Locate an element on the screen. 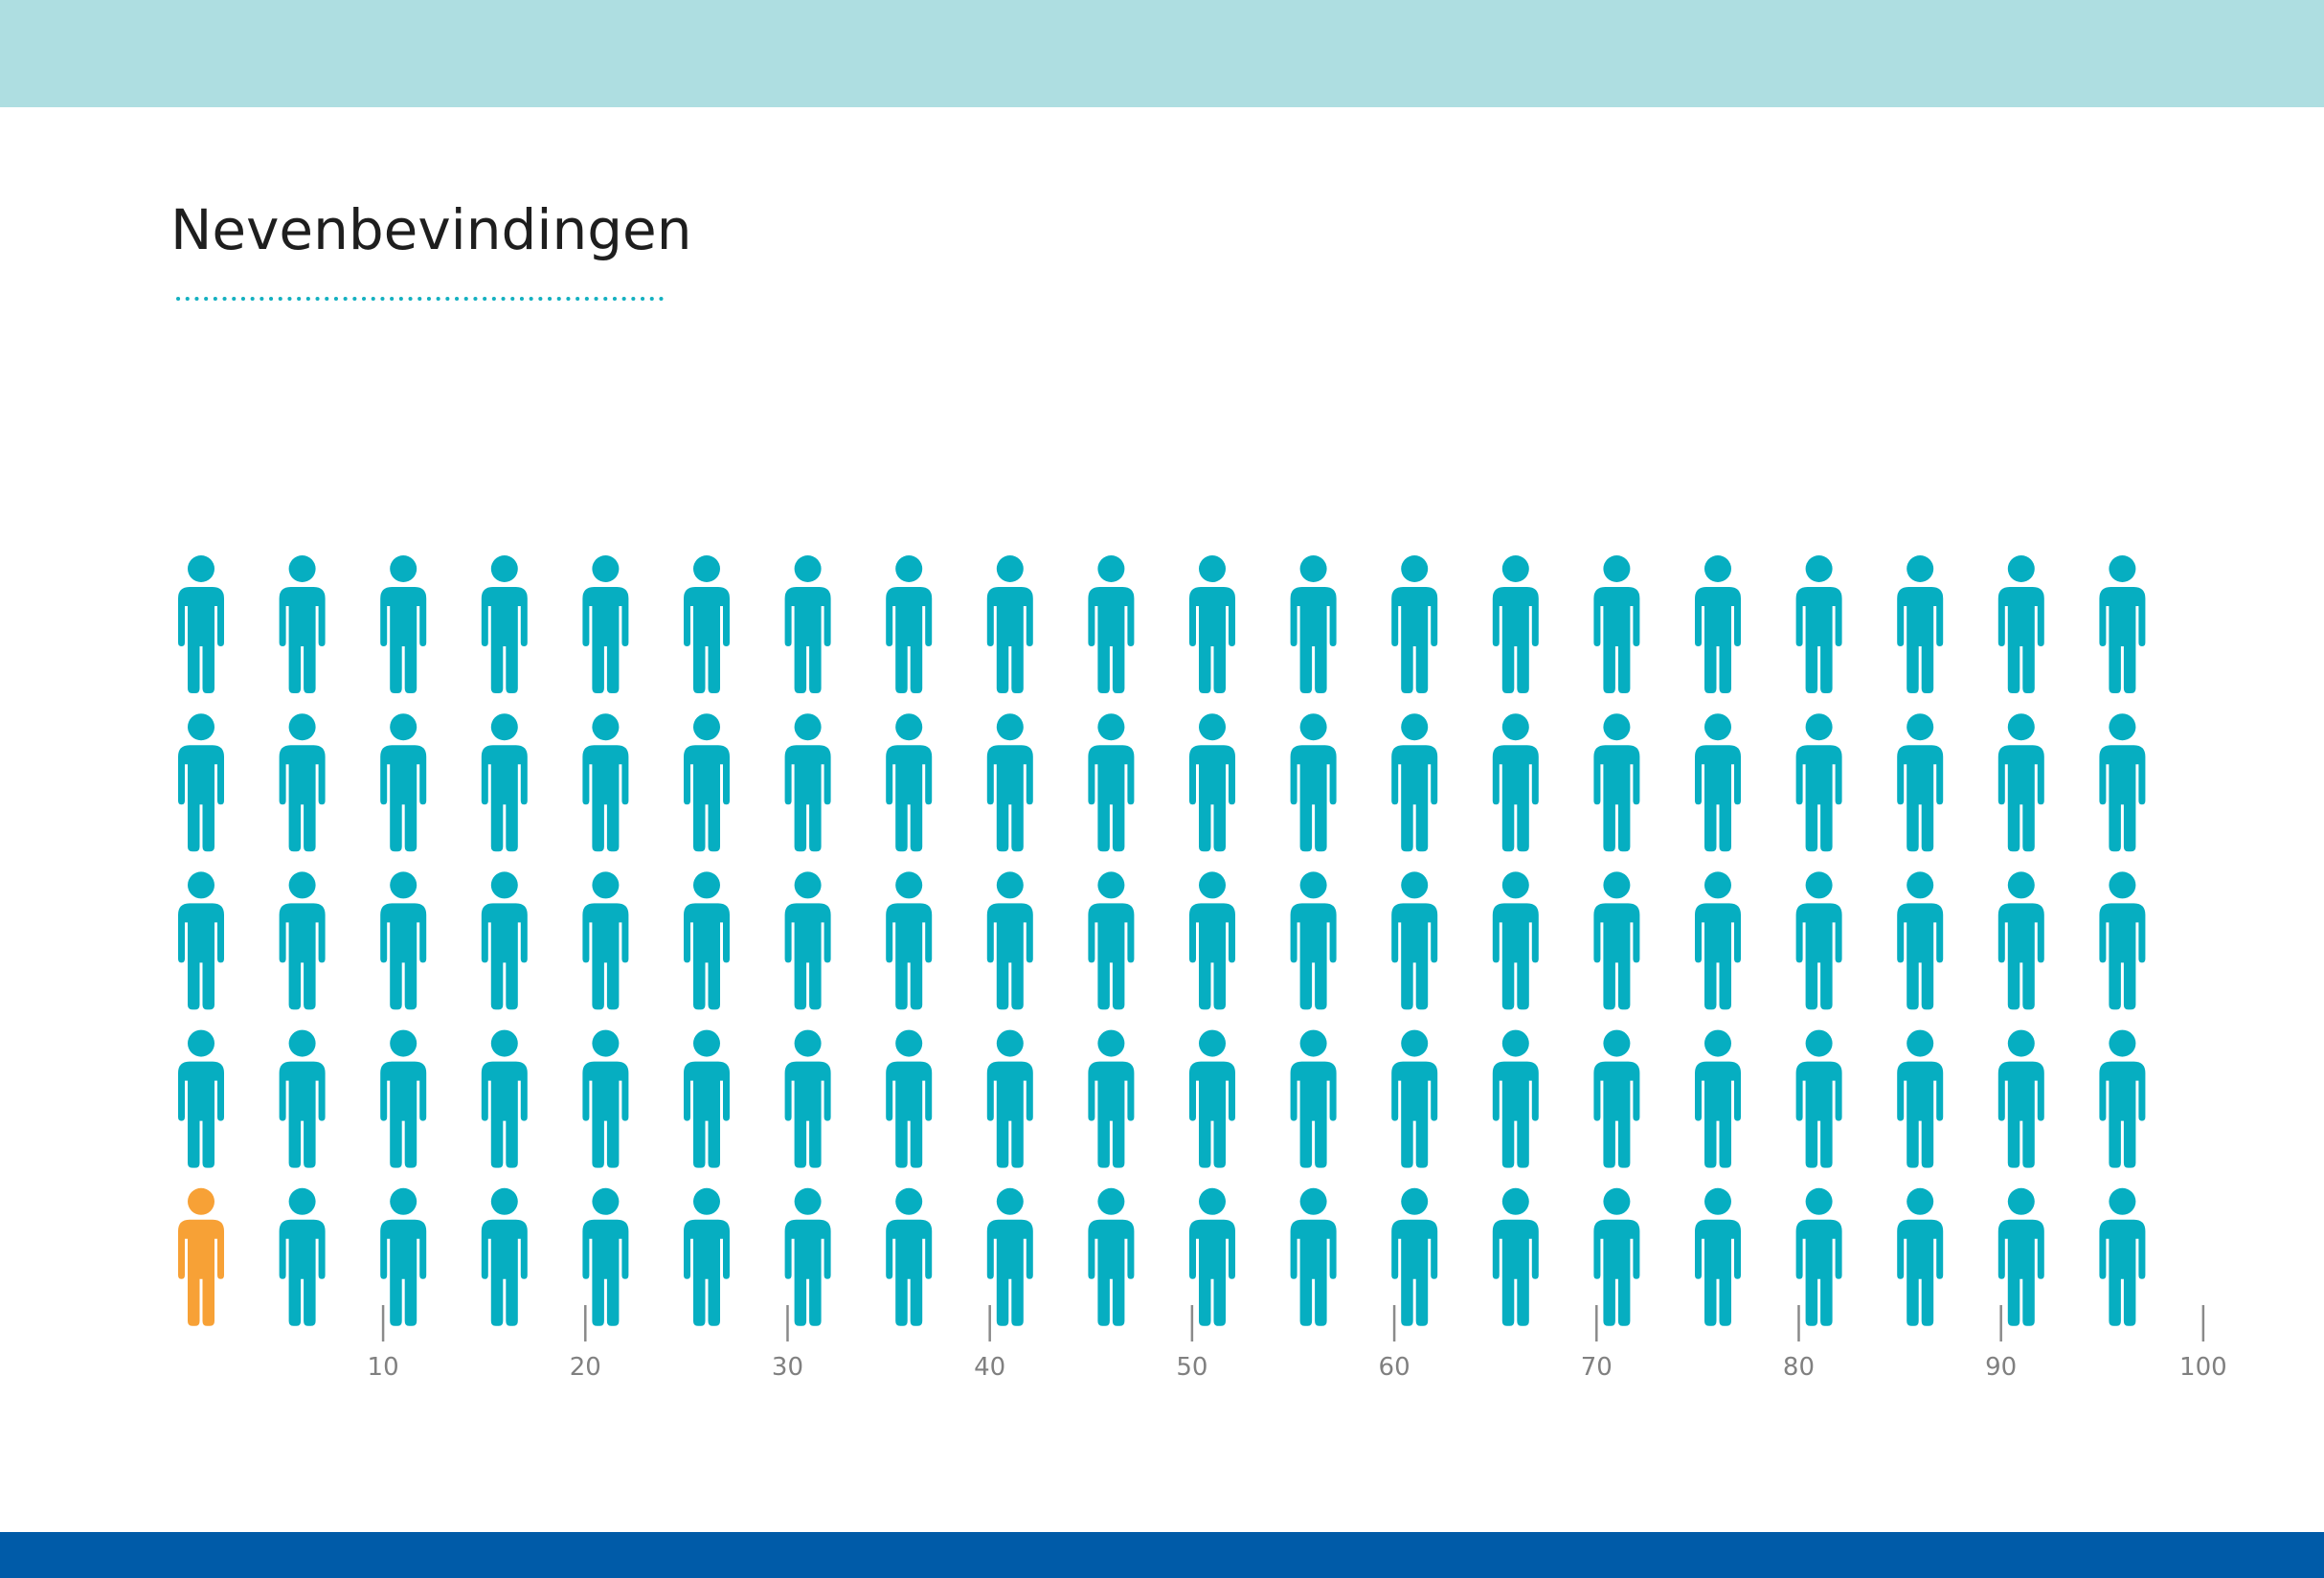 The width and height of the screenshot is (2324, 1578). axis-tick-label: 100 is located at coordinates (2203, 1367).